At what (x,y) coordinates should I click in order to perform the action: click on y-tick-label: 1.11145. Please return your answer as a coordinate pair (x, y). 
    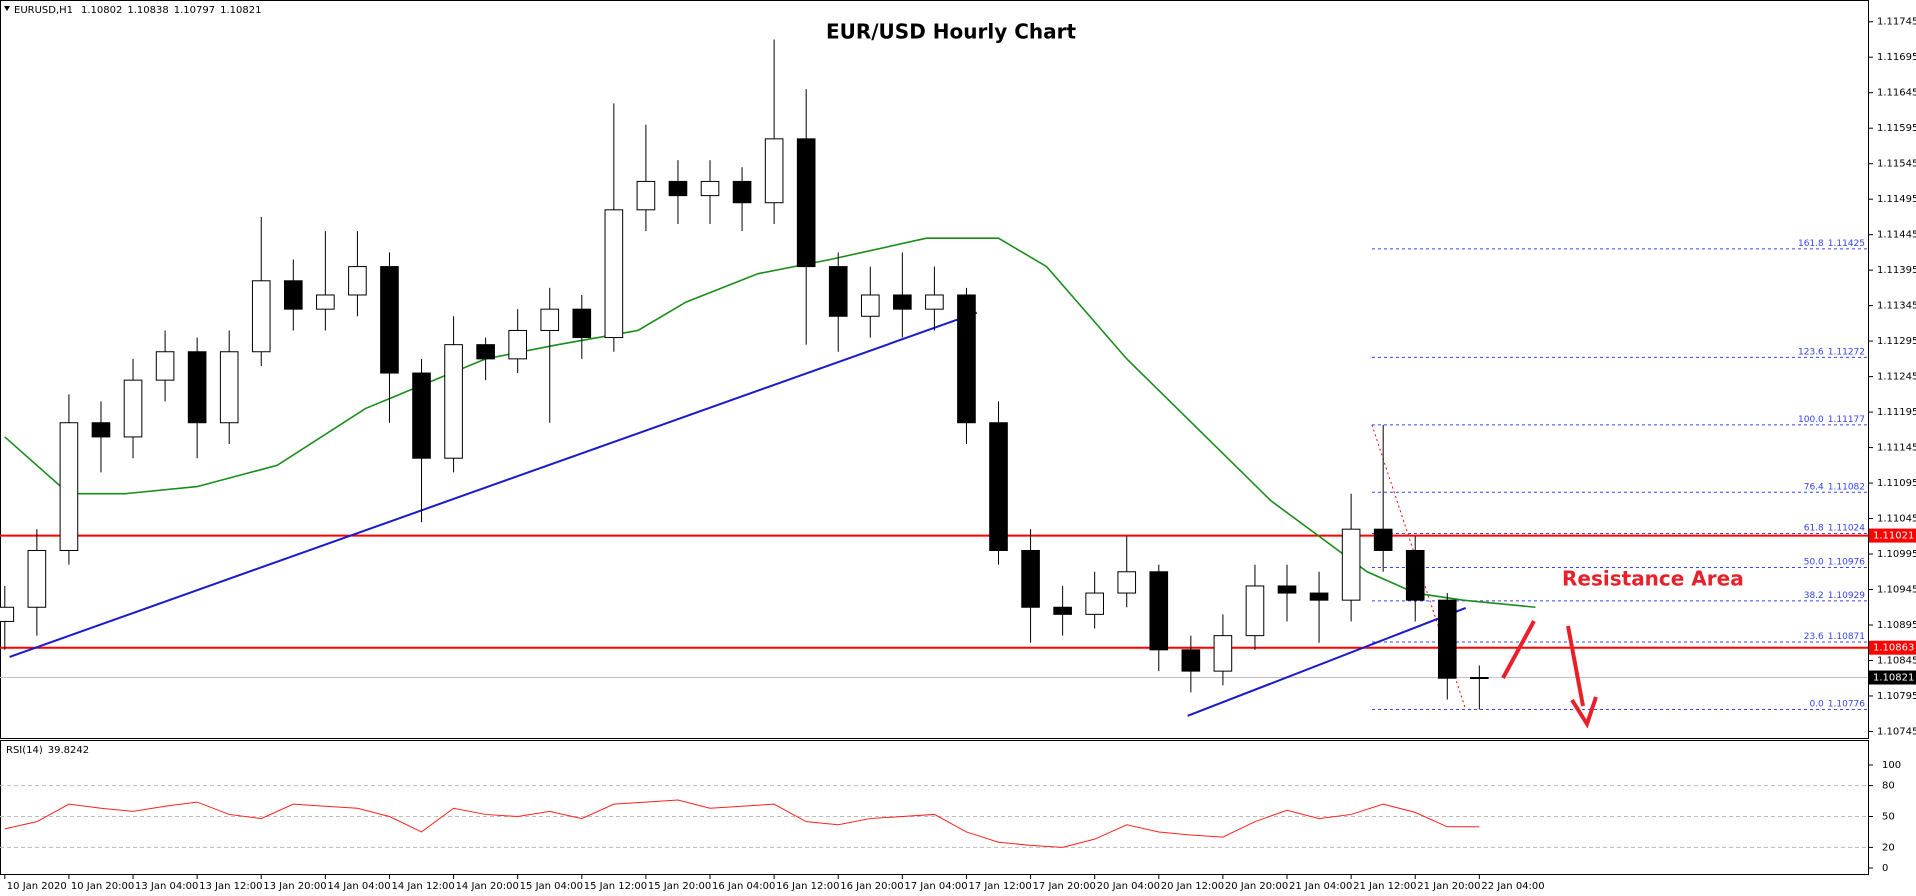
    Looking at the image, I should click on (1896, 448).